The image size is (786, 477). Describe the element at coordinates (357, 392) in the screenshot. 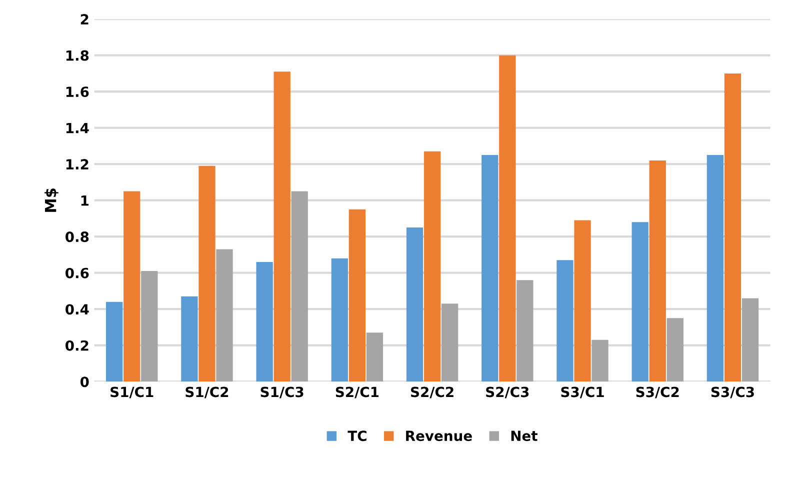

I see `x-tick-label: S2/C1` at that location.